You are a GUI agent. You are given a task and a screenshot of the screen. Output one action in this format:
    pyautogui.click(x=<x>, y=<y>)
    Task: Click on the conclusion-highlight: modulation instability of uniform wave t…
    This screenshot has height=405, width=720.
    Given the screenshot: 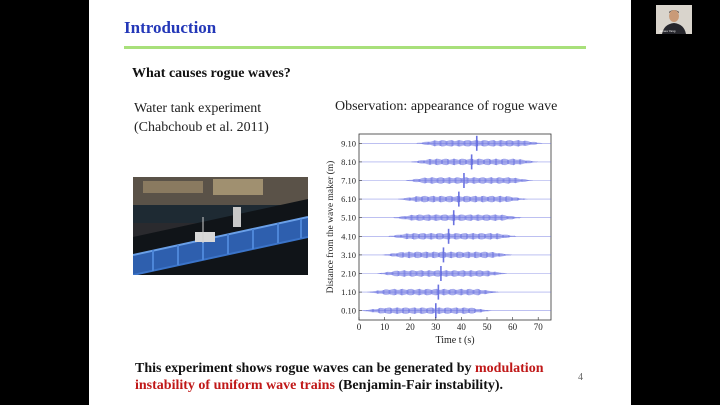 What is the action you would take?
    pyautogui.click(x=339, y=377)
    